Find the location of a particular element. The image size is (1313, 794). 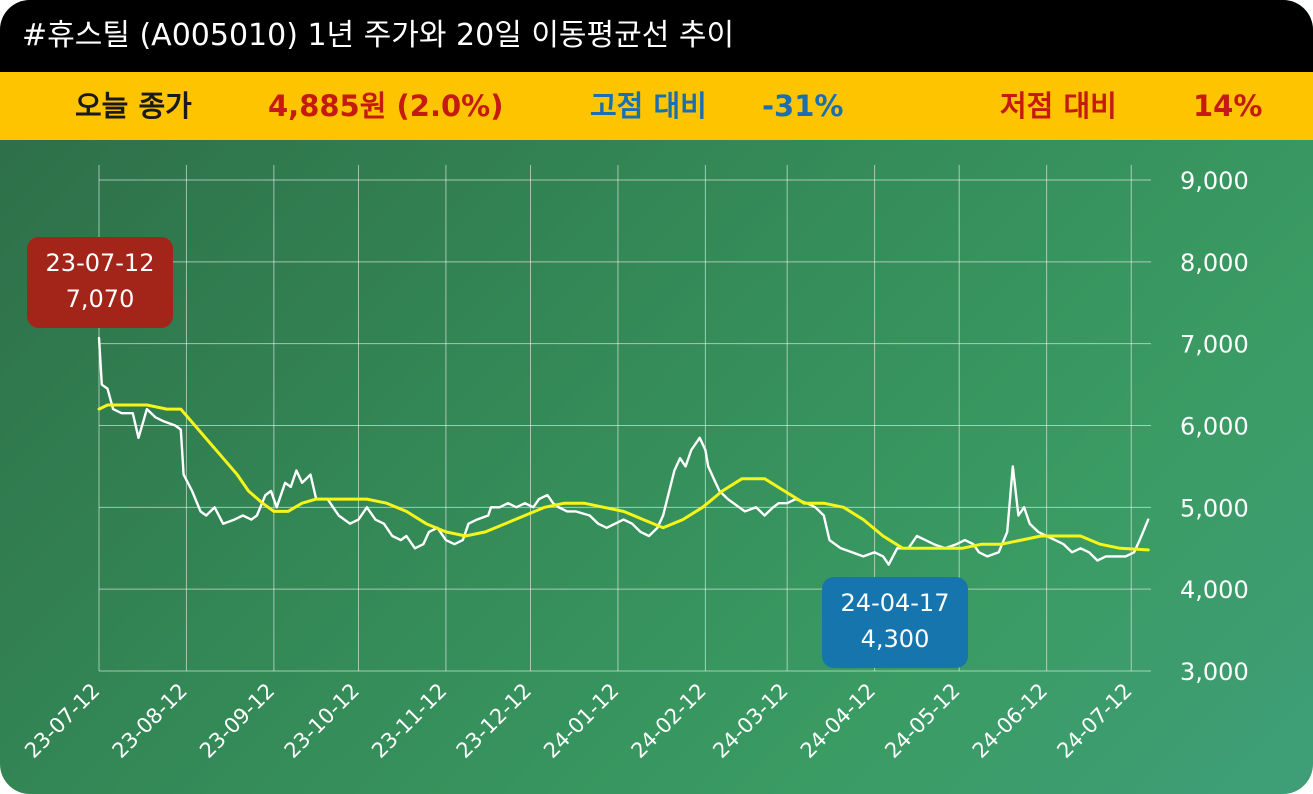

vs-high-value: -31% is located at coordinates (803, 106).